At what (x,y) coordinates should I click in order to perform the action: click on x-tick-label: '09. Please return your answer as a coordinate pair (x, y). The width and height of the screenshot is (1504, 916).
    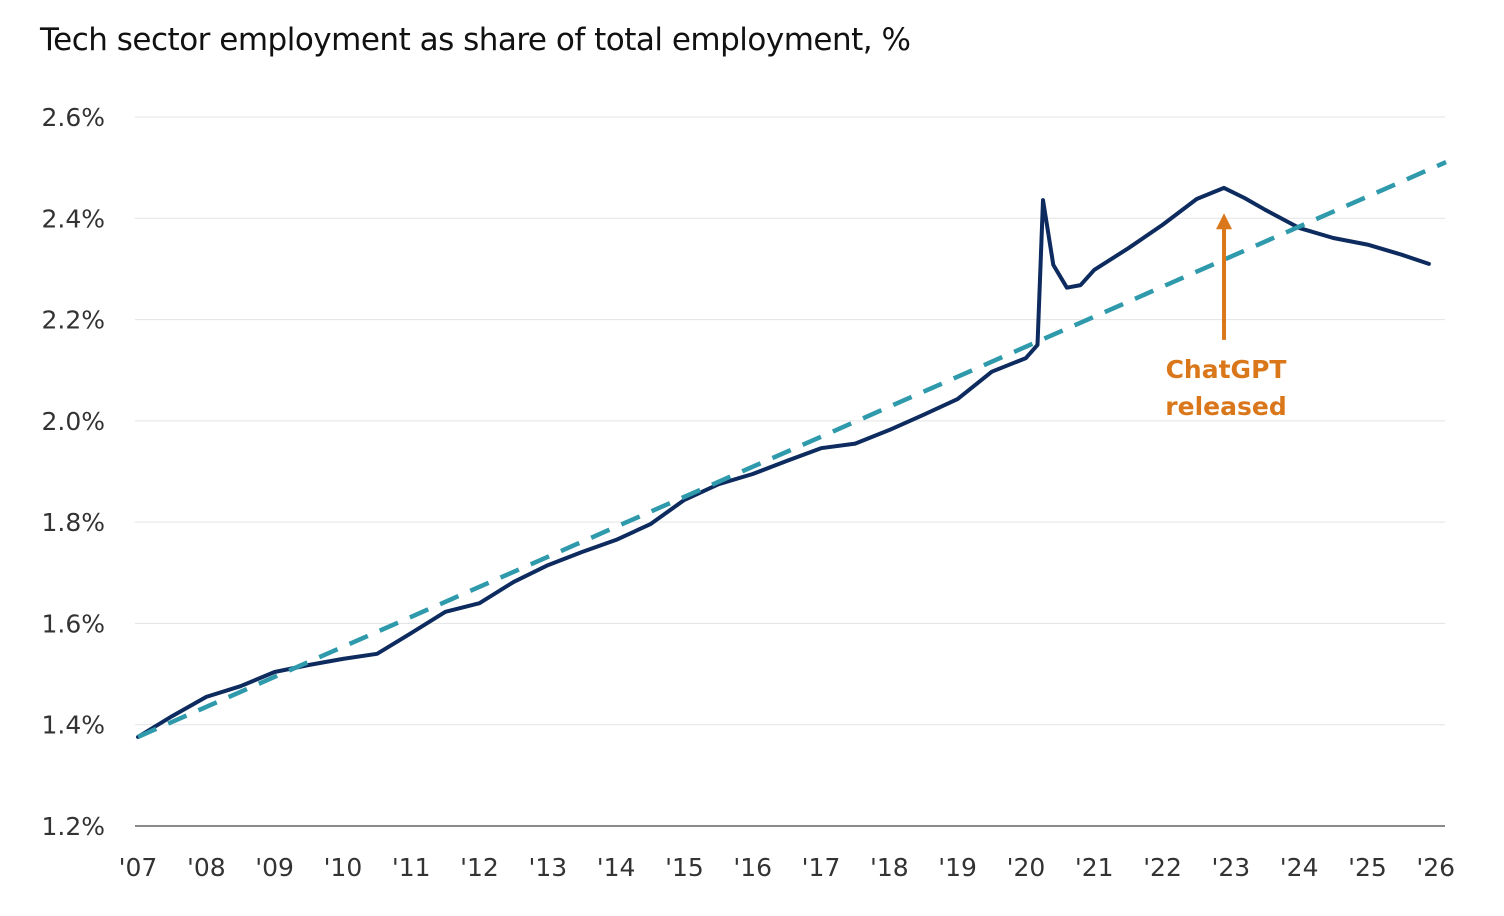
    Looking at the image, I should click on (274, 867).